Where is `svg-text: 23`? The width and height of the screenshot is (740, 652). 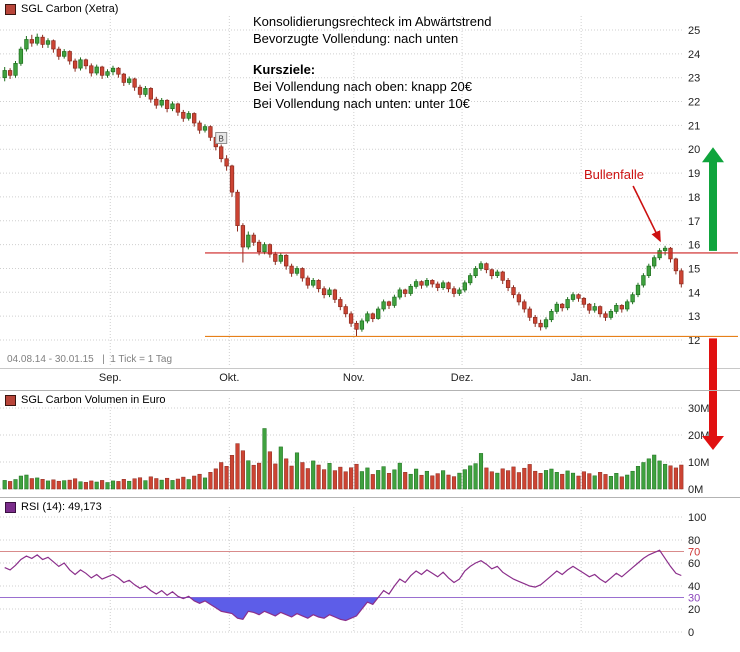 svg-text: 23 is located at coordinates (694, 79).